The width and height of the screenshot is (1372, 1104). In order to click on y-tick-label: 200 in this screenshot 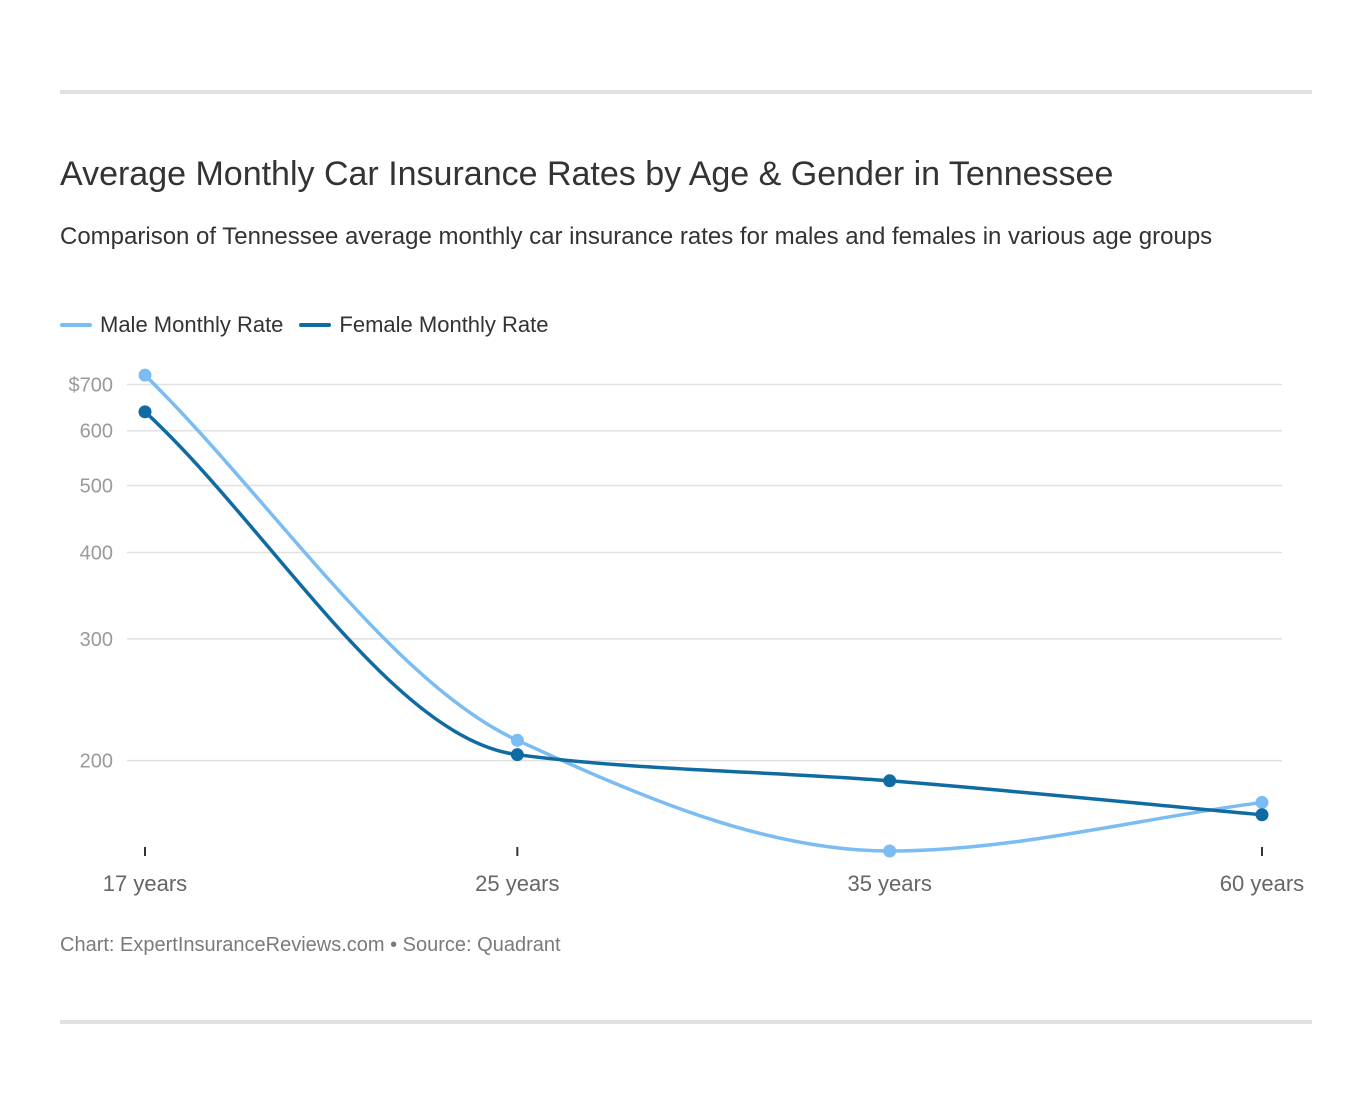, I will do `click(96, 762)`.